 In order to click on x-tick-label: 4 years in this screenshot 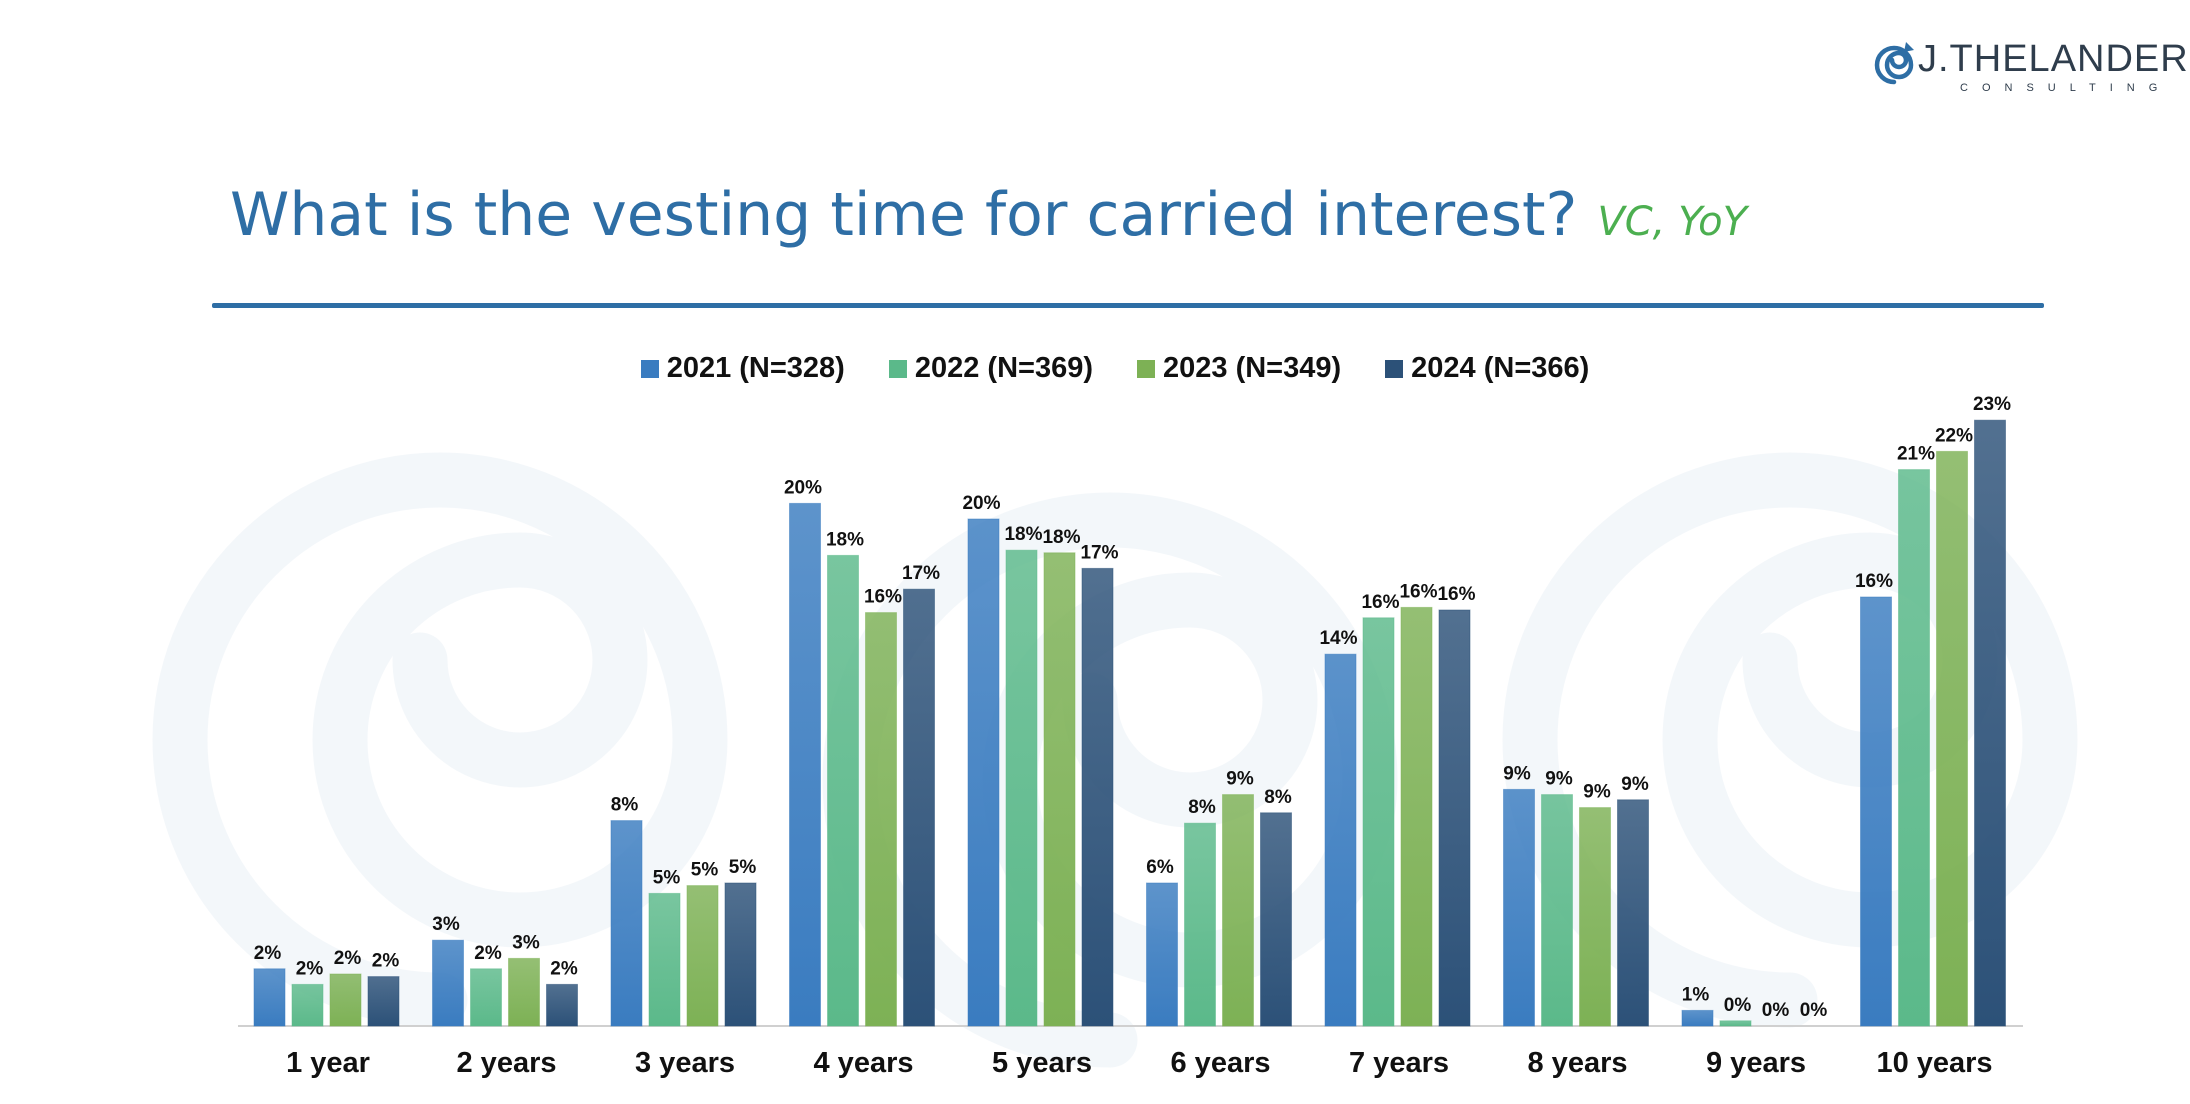, I will do `click(864, 1063)`.